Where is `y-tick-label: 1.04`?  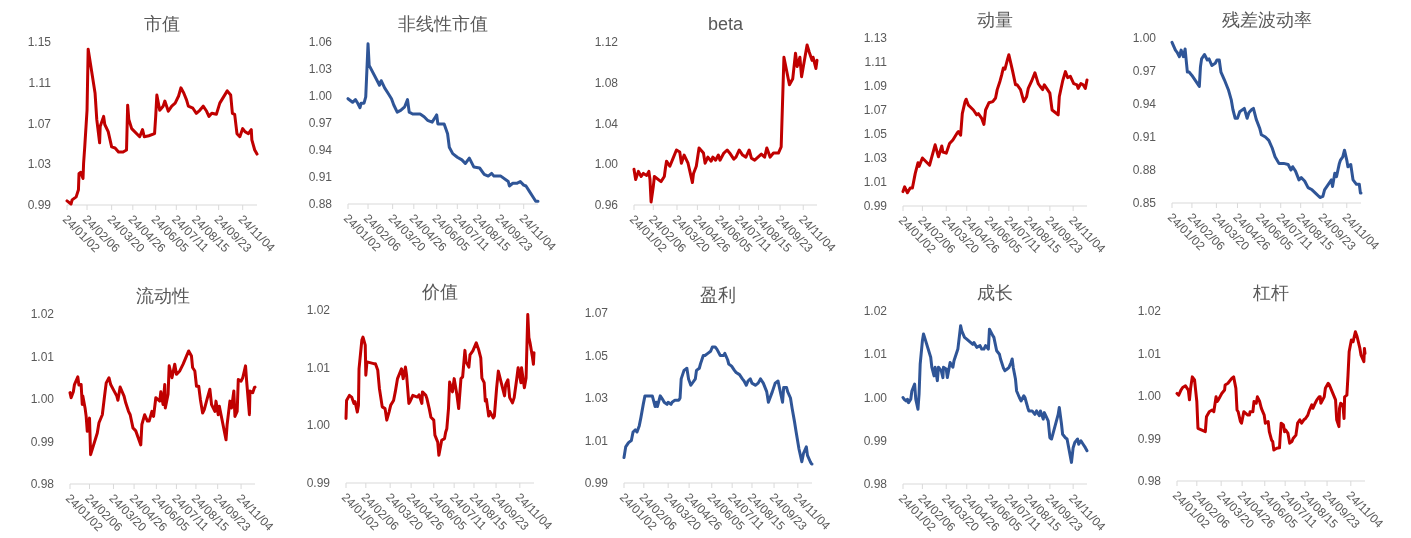 y-tick-label: 1.04 is located at coordinates (606, 123).